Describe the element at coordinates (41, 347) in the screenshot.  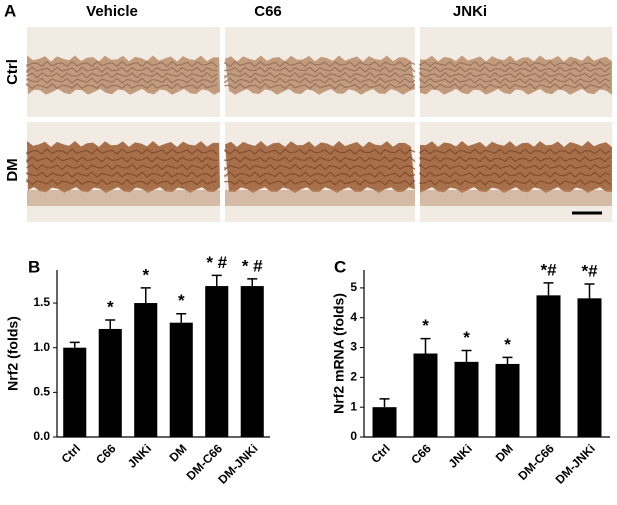
I see `y-tick-label: 1.0` at that location.